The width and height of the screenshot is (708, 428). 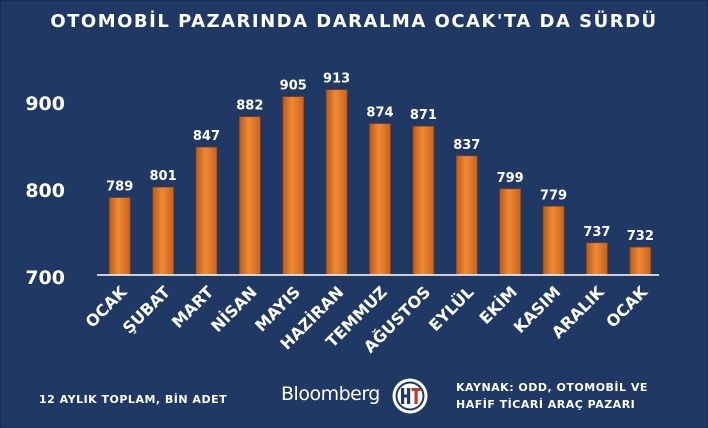 I want to click on x-tick-label-12: OCAK, so click(x=626, y=306).